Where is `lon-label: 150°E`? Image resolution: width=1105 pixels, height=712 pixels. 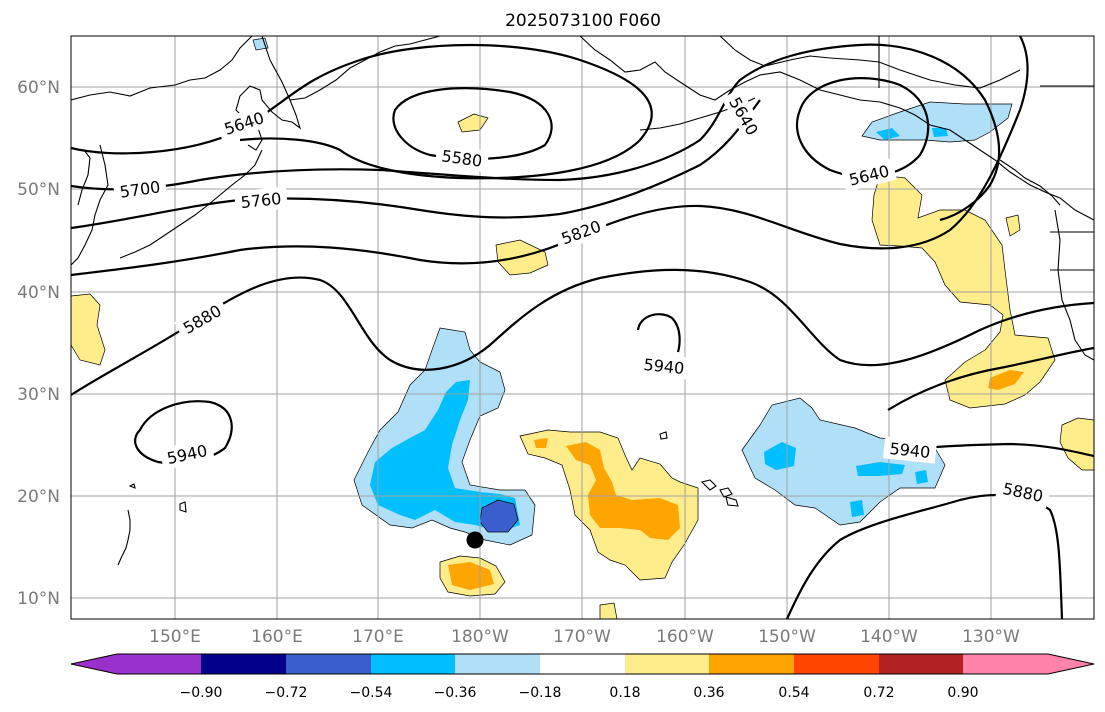 lon-label: 150°E is located at coordinates (175, 637).